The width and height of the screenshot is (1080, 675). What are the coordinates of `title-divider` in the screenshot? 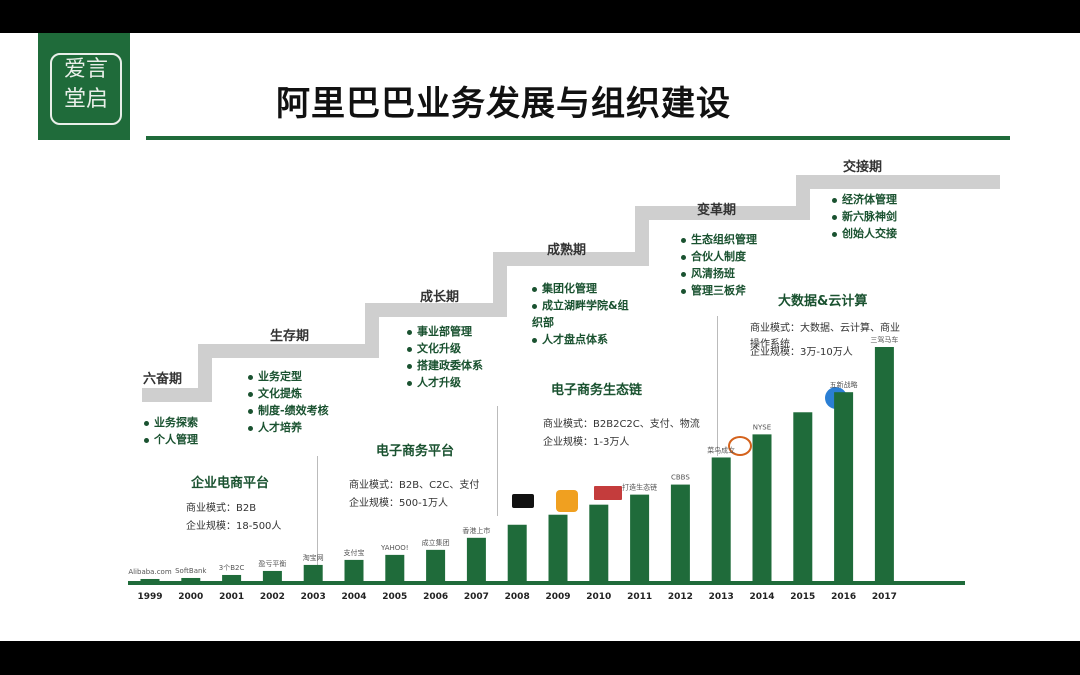 It's located at (578, 138).